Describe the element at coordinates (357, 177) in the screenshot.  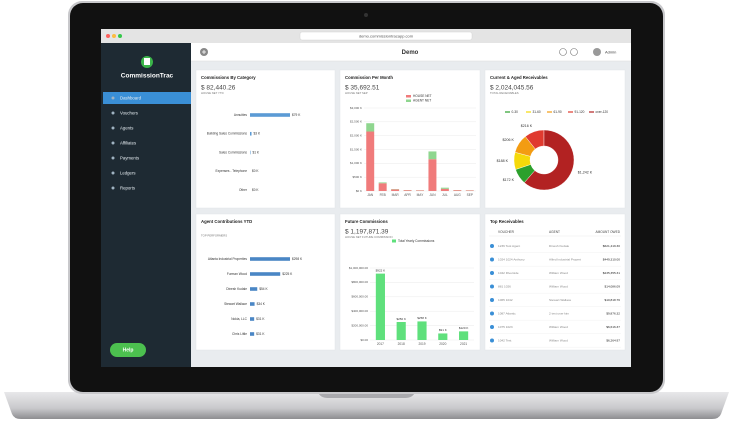
I see `y-tick-label: $500 K` at that location.